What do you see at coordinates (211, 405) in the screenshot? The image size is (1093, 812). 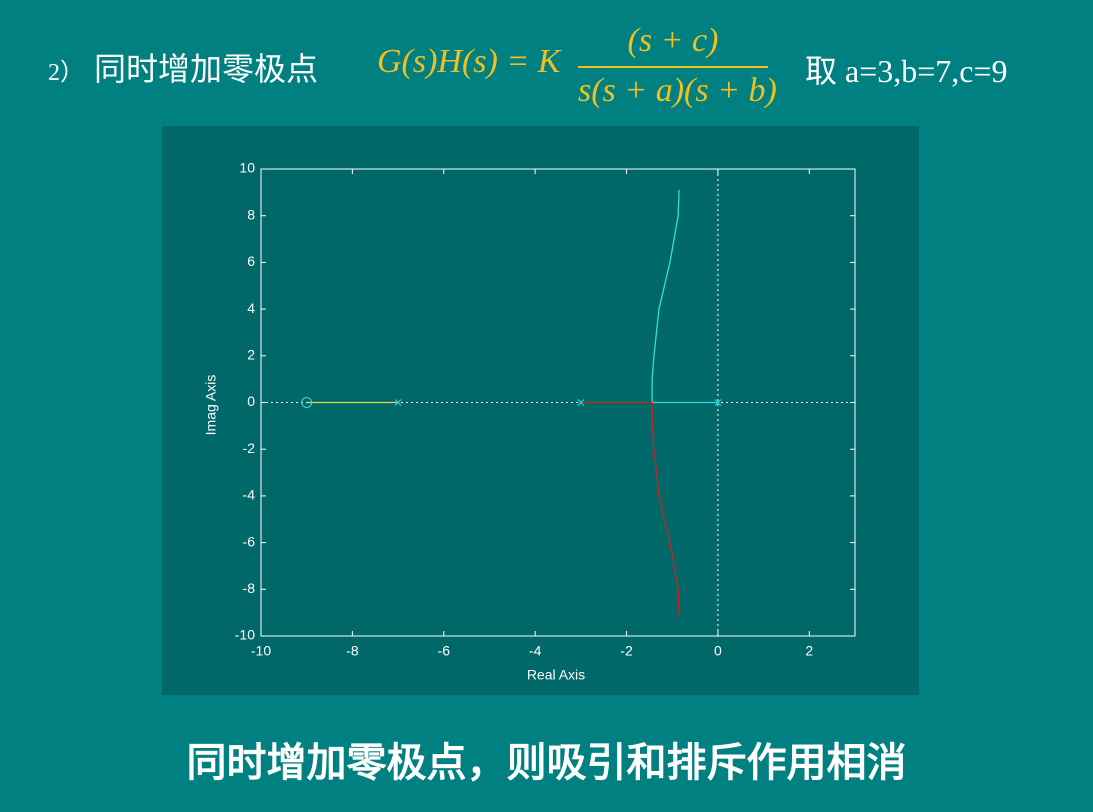 I see `y-axis-label: Imag Axis` at bounding box center [211, 405].